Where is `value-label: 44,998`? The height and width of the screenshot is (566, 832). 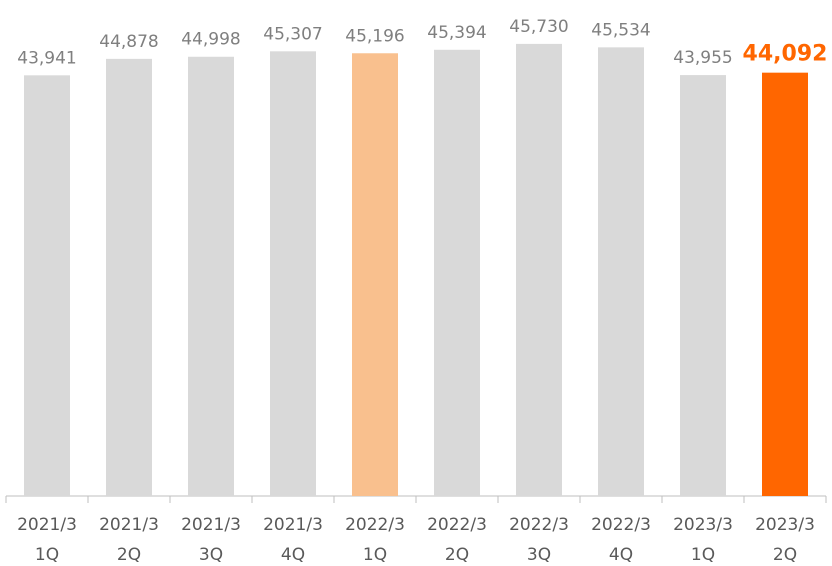 value-label: 44,998 is located at coordinates (210, 40).